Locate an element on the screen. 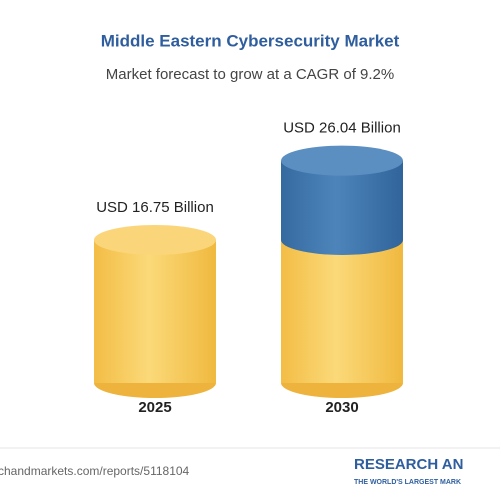  value-label: USD 26.04 Billion is located at coordinates (342, 128).